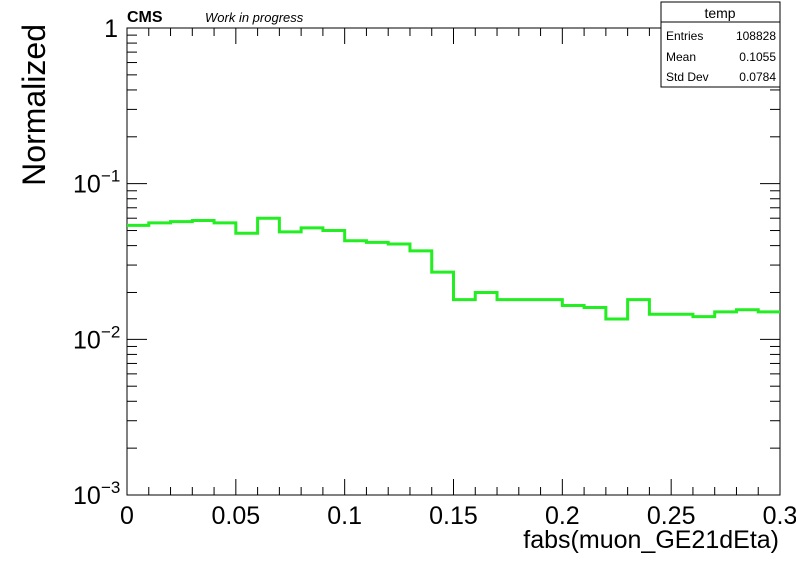  Describe the element at coordinates (145, 17) in the screenshot. I see `cms-label: CMS` at that location.